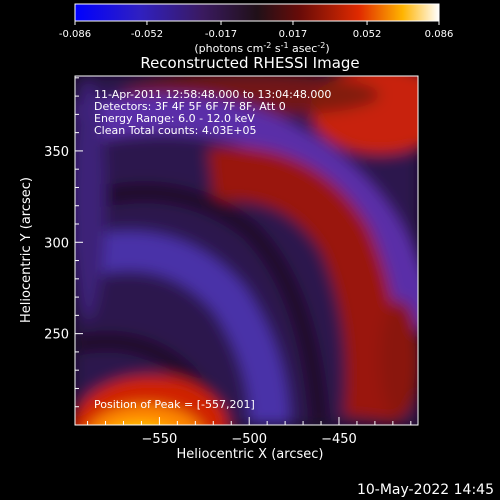  What do you see at coordinates (367, 34) in the screenshot?
I see `colorbar-tick-label: 0.052` at bounding box center [367, 34].